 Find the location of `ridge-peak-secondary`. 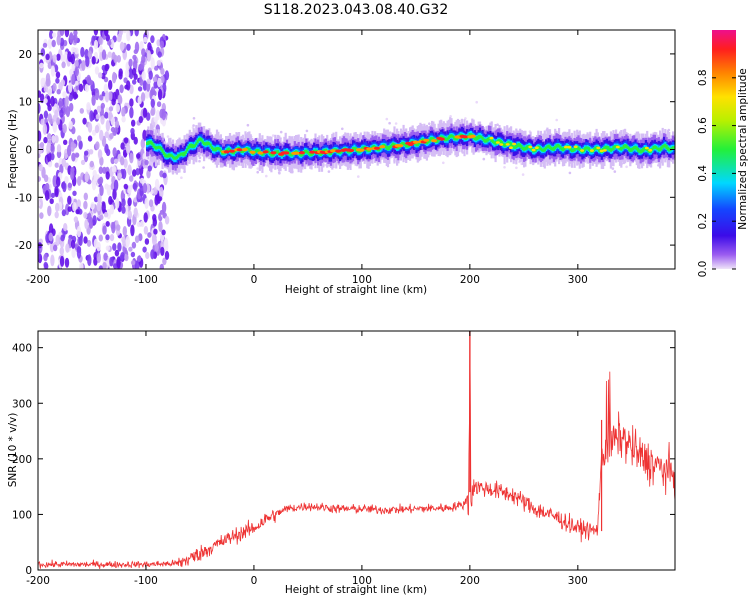

ridge-peak-secondary is located at coordinates (536, 147).